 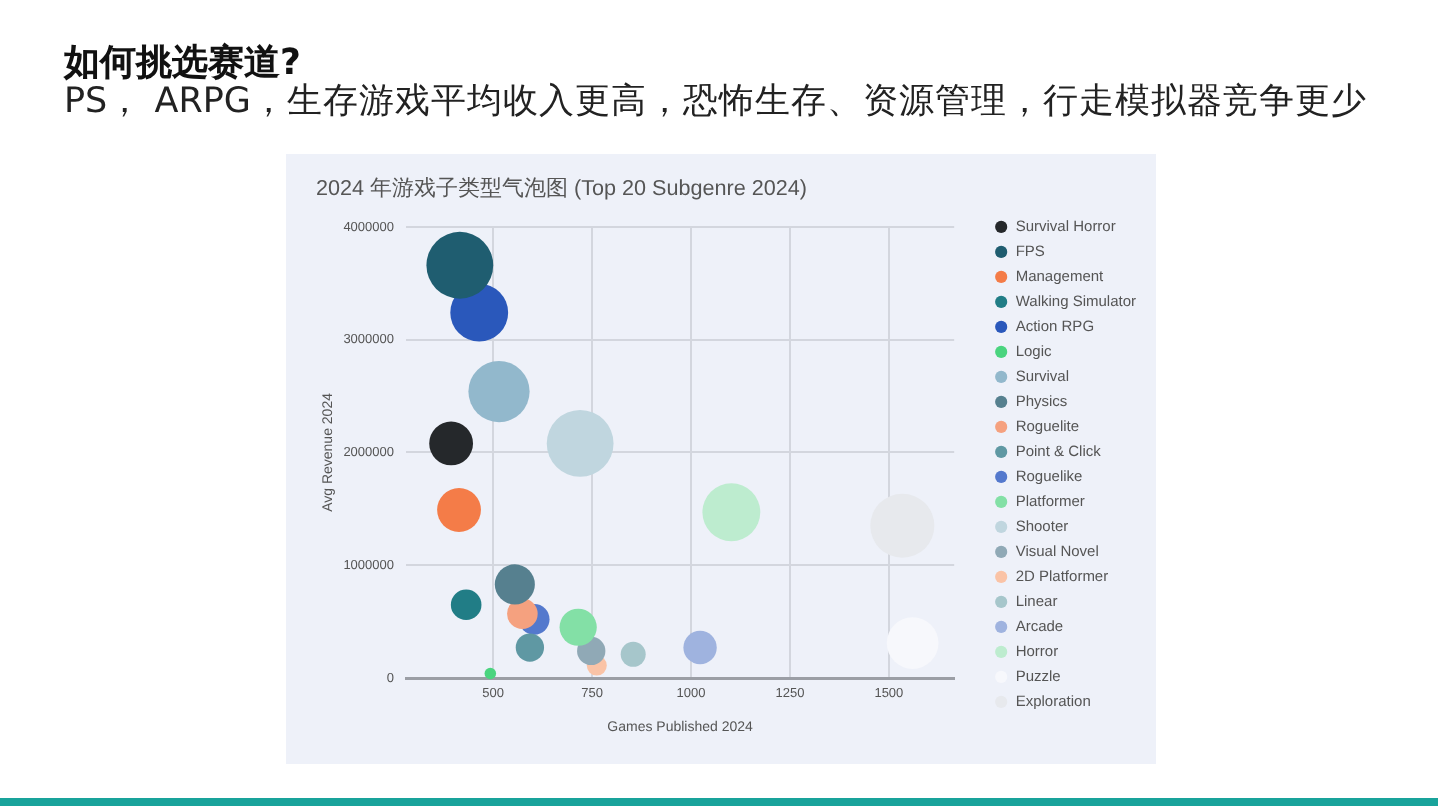 What do you see at coordinates (182, 63) in the screenshot?
I see `text: 如何挑选赛道?` at bounding box center [182, 63].